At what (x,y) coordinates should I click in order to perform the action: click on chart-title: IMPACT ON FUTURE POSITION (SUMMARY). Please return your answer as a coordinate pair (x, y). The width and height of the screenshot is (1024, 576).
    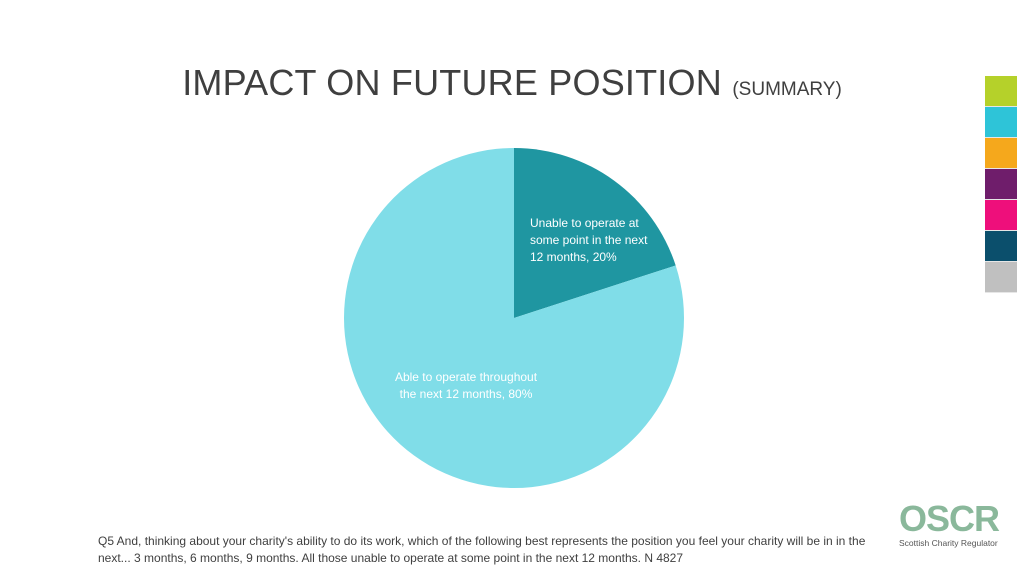
    Looking at the image, I should click on (512, 83).